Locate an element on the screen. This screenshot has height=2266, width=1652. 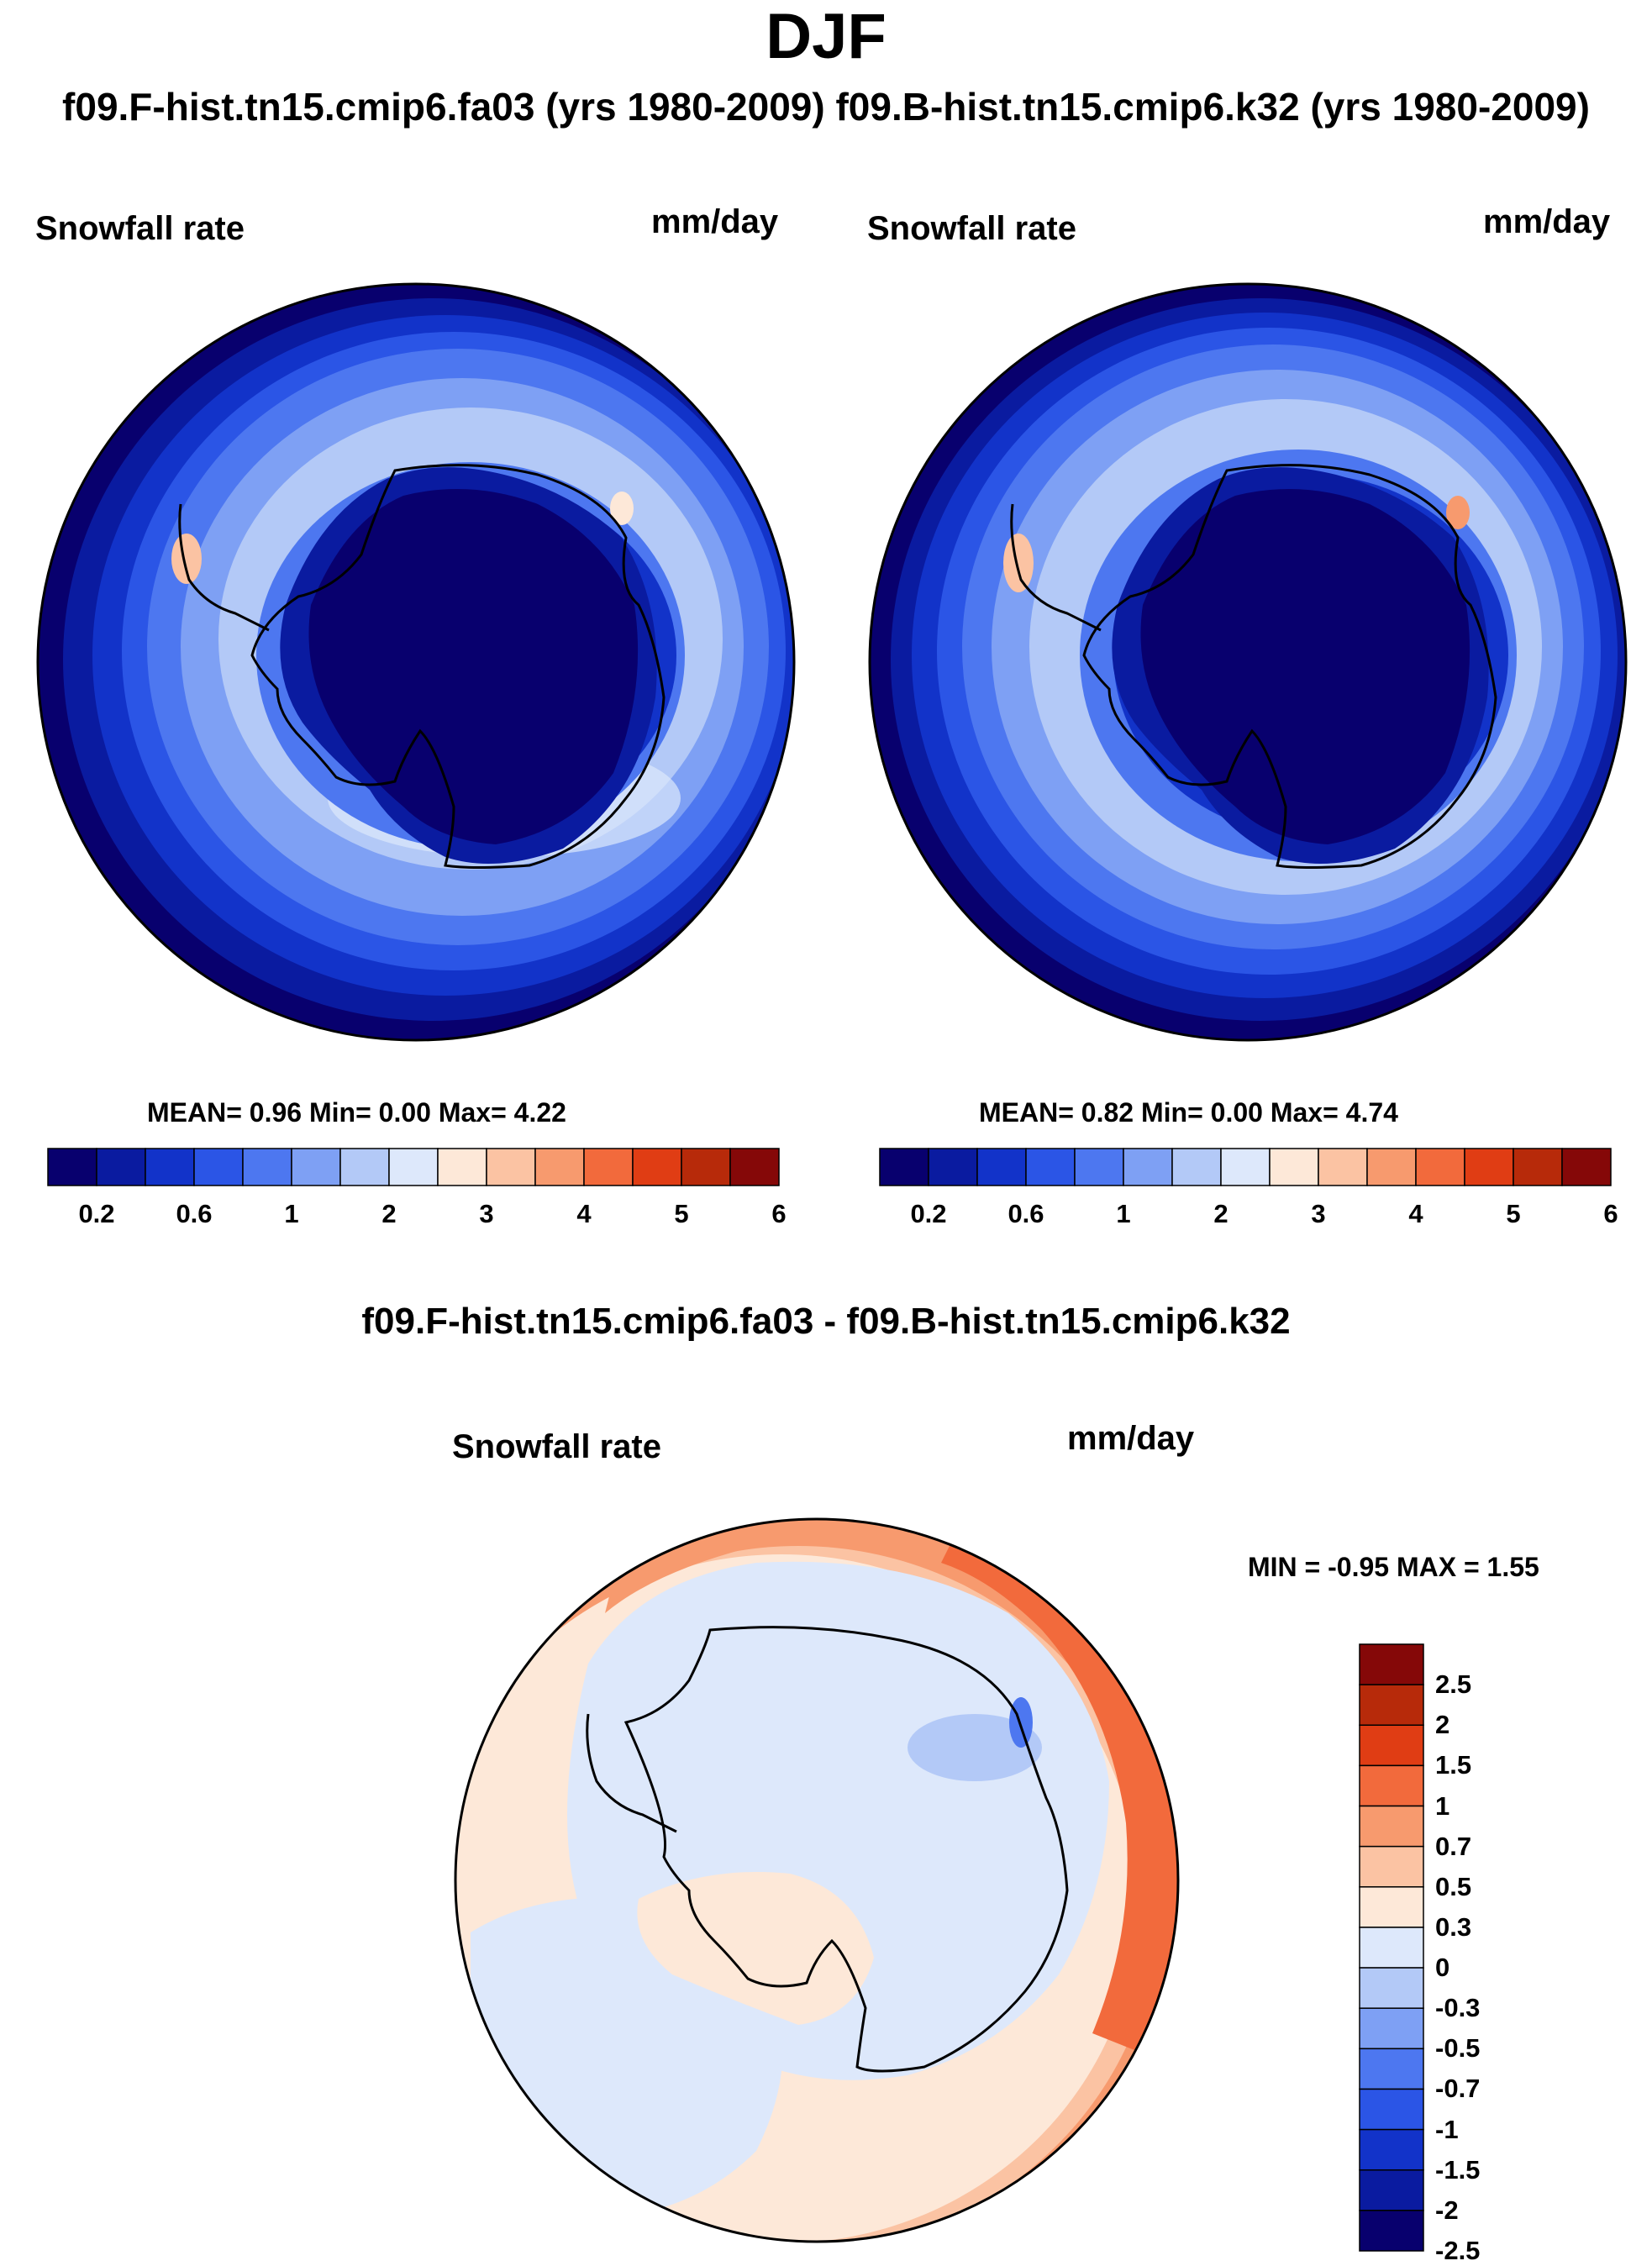
figure-title: DJF is located at coordinates (826, 36).